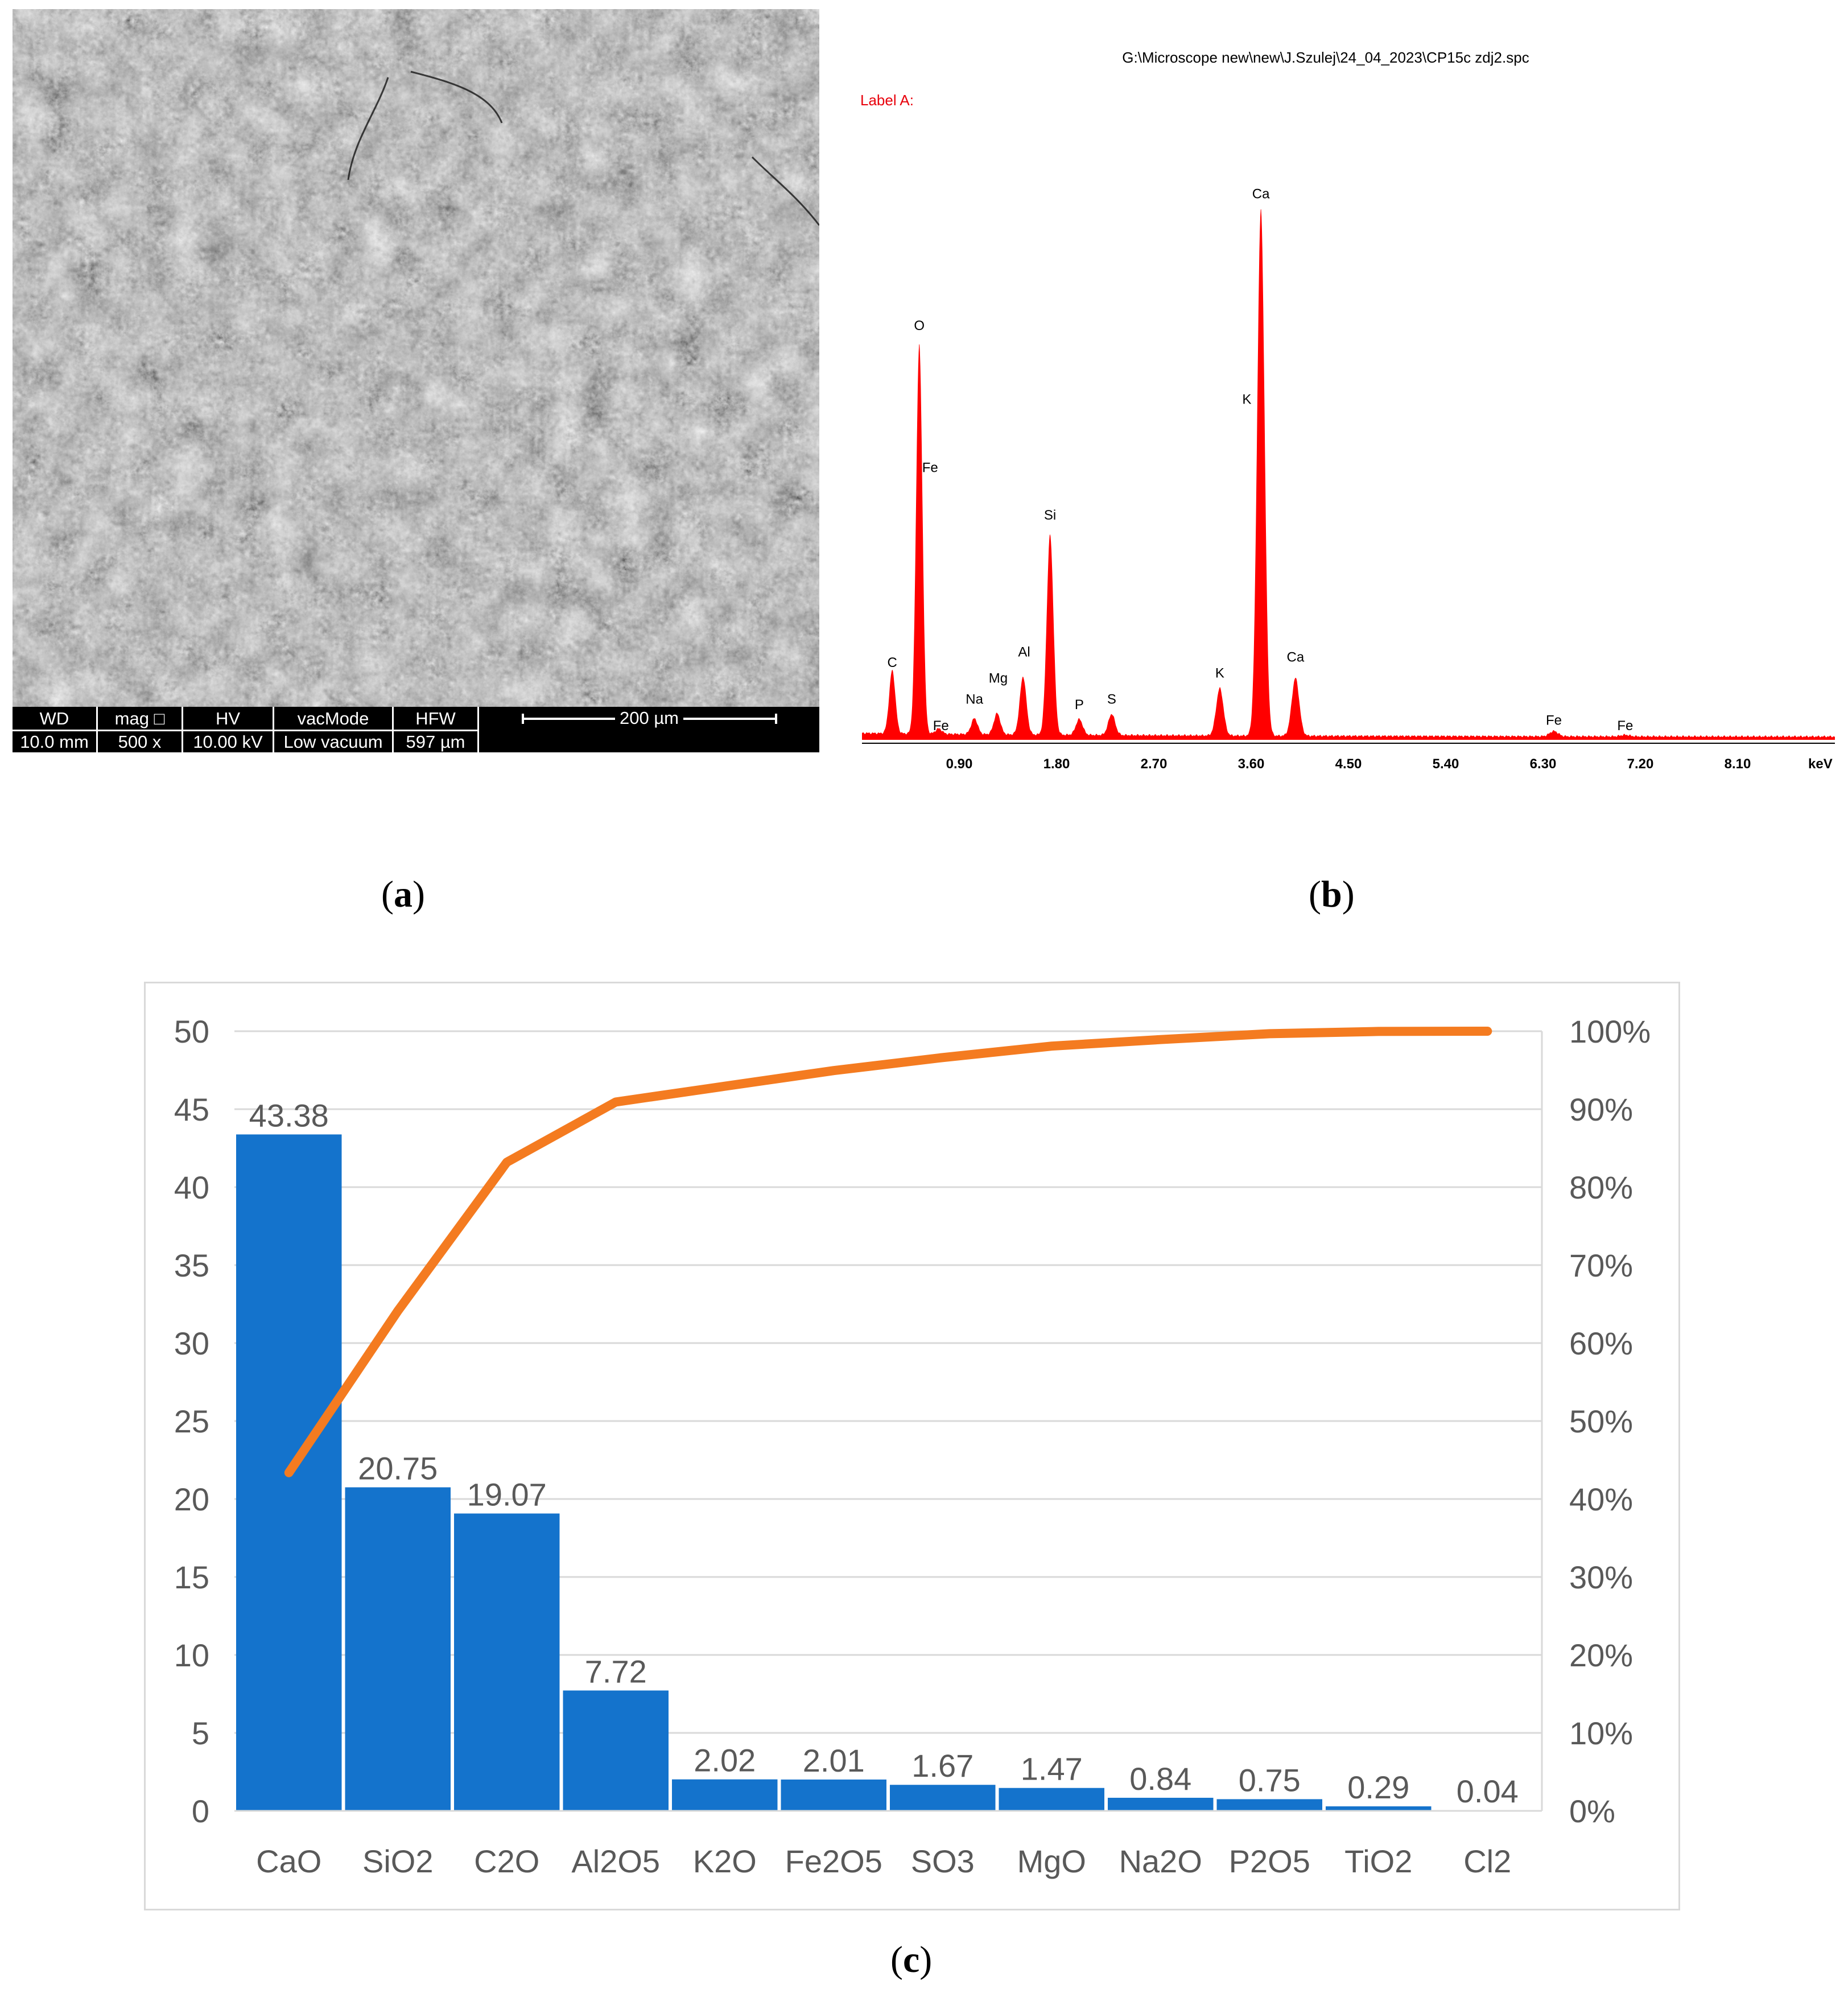 The height and width of the screenshot is (1989, 1848). What do you see at coordinates (333, 741) in the screenshot?
I see `databar-vacmode-value: Low vacuum` at bounding box center [333, 741].